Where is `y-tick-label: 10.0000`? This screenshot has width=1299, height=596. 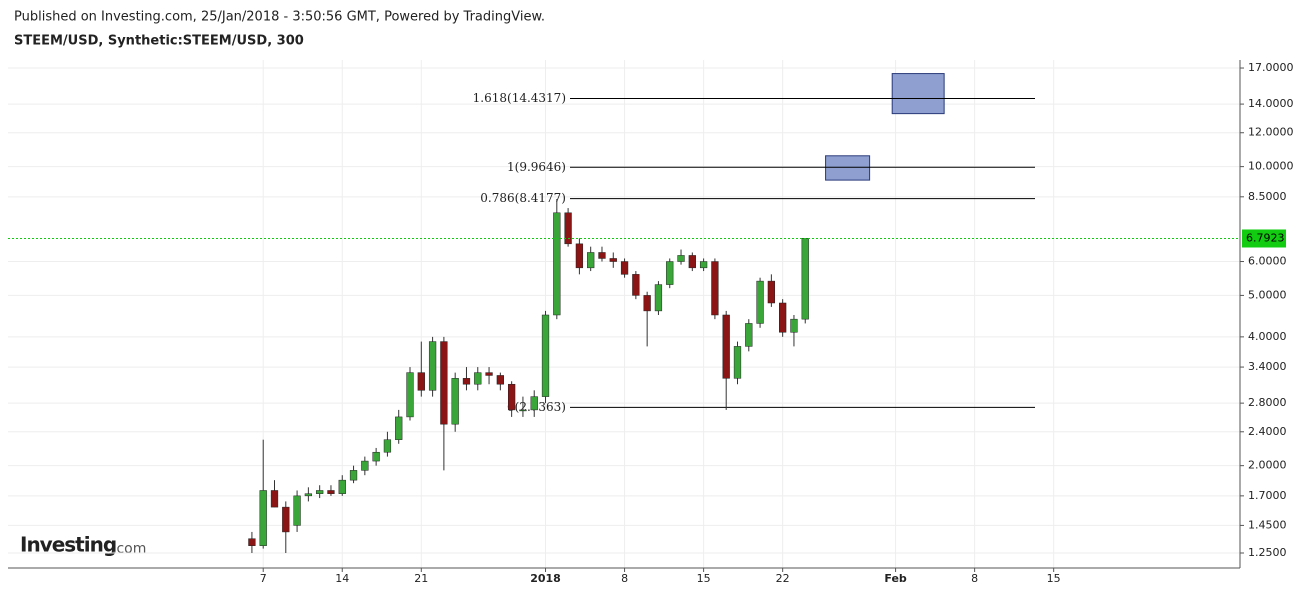 y-tick-label: 10.0000 is located at coordinates (1271, 166).